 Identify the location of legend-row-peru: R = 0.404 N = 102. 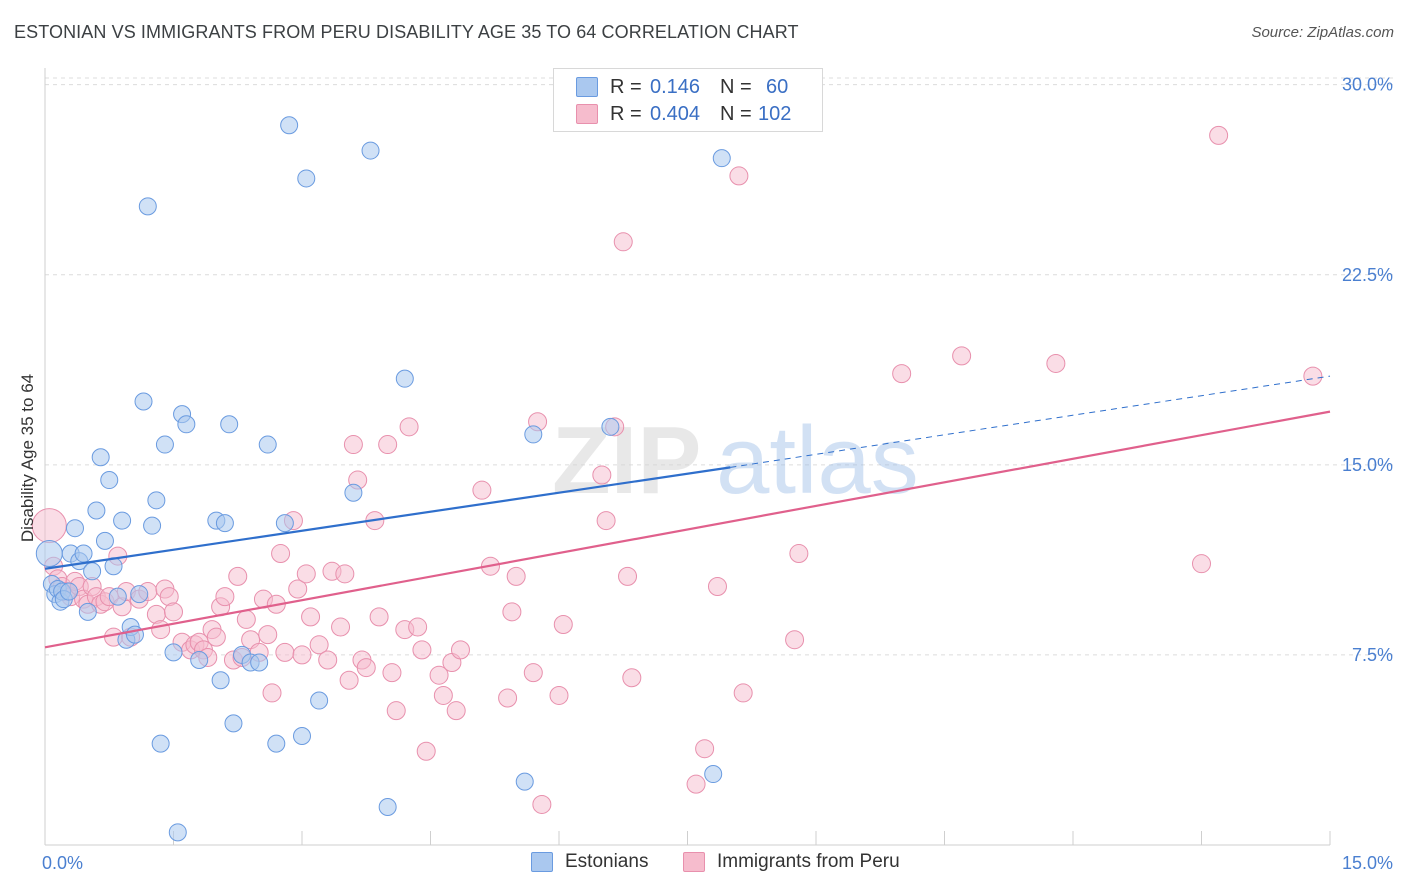
(683, 114).